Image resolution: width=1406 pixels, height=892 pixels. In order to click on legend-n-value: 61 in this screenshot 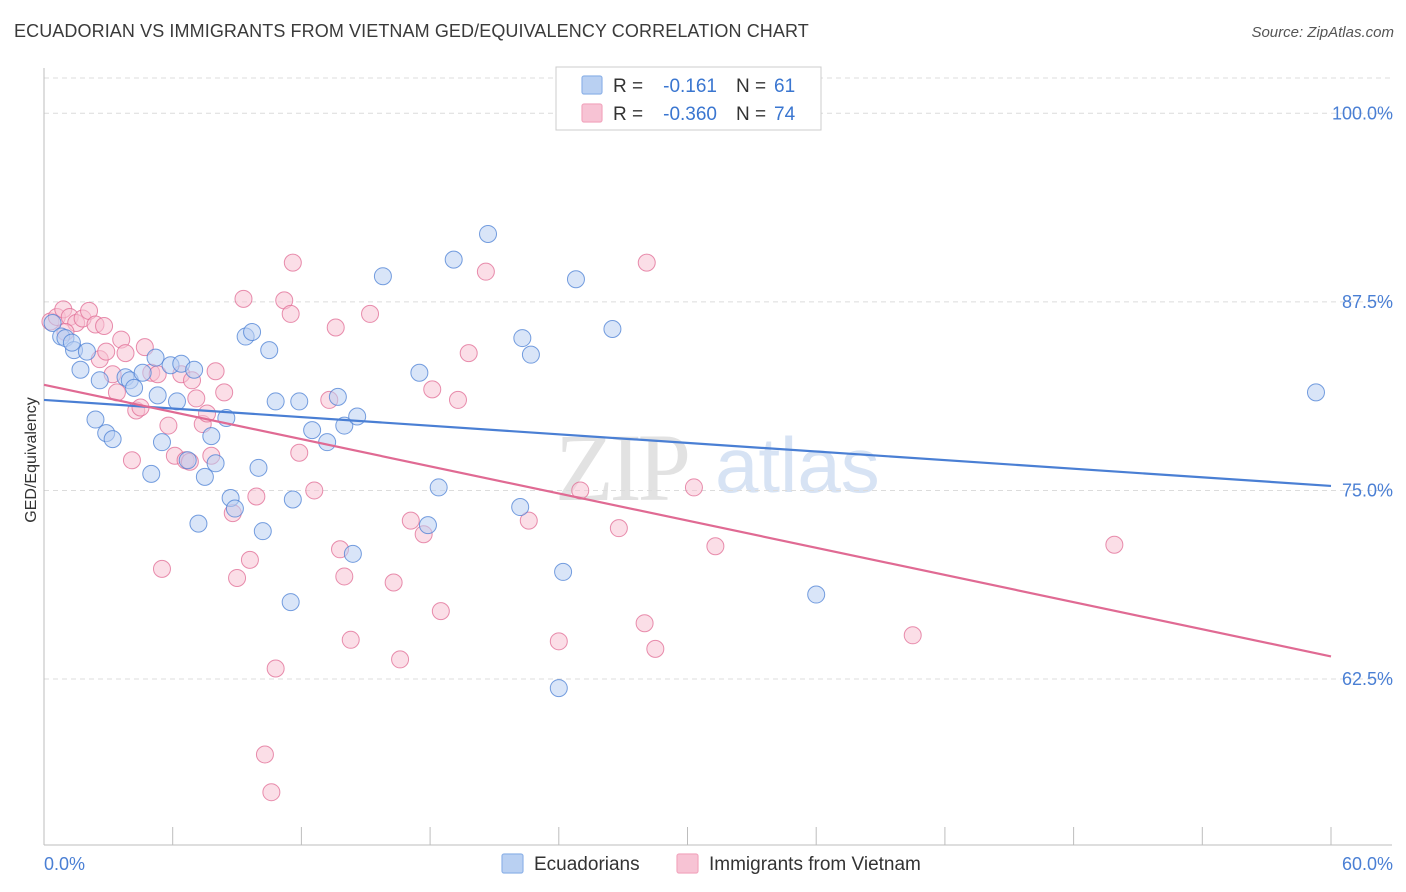, I will do `click(784, 86)`.